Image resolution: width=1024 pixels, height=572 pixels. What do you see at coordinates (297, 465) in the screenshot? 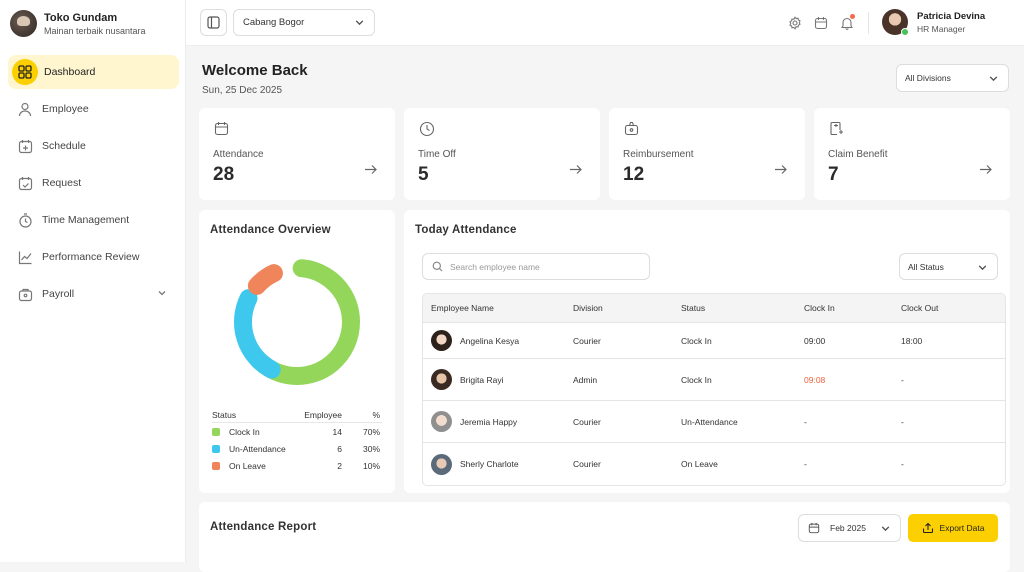
I see `legend-row: On Leave 2 10%` at bounding box center [297, 465].